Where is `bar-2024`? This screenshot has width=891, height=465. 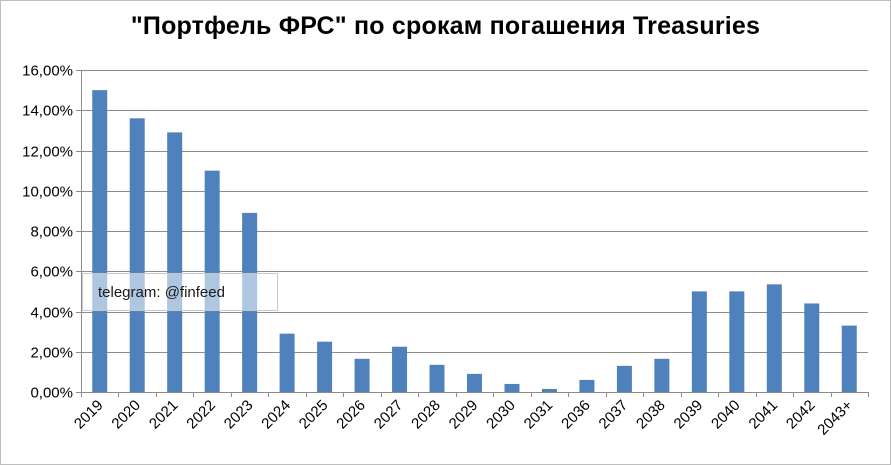
bar-2024 is located at coordinates (287, 362).